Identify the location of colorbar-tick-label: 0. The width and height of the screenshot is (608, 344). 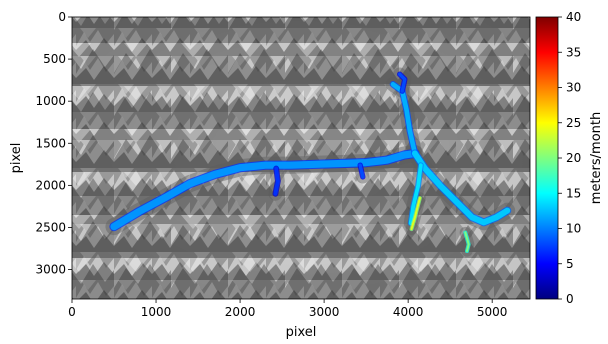
(570, 299).